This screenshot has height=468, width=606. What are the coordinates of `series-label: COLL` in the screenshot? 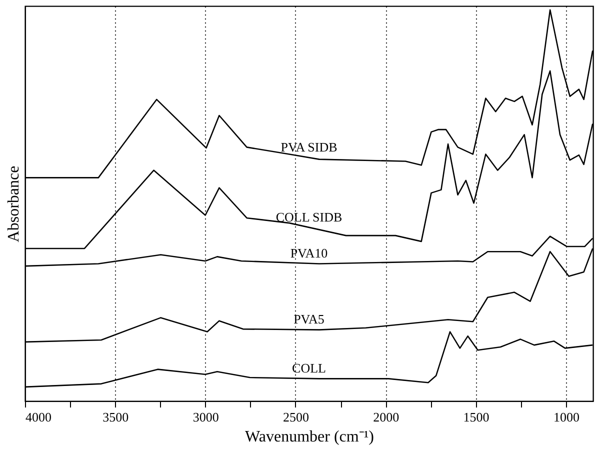 It's located at (309, 368).